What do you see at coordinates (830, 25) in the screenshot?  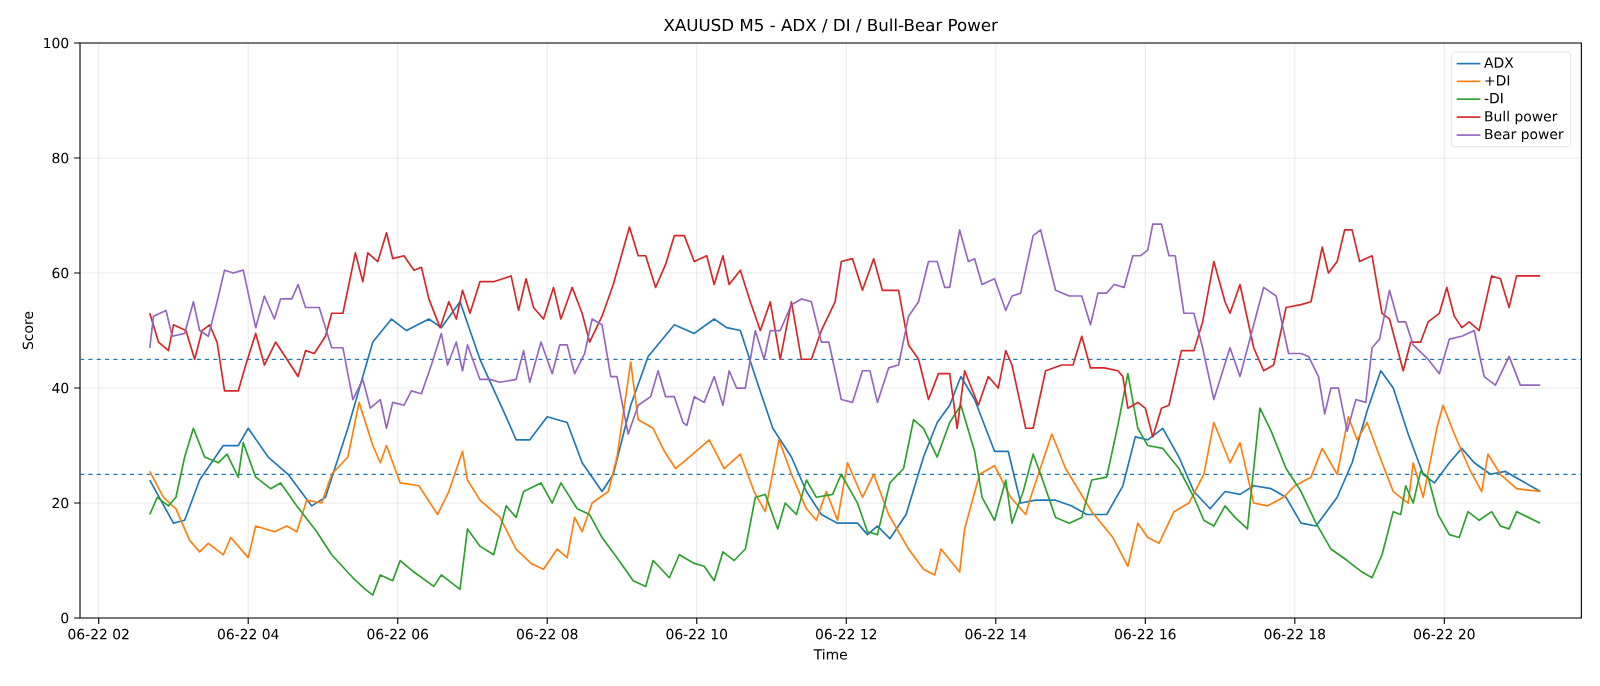 I see `chart-title: XAUUSD M5 - ADX / DI / Bull-Bear Power` at bounding box center [830, 25].